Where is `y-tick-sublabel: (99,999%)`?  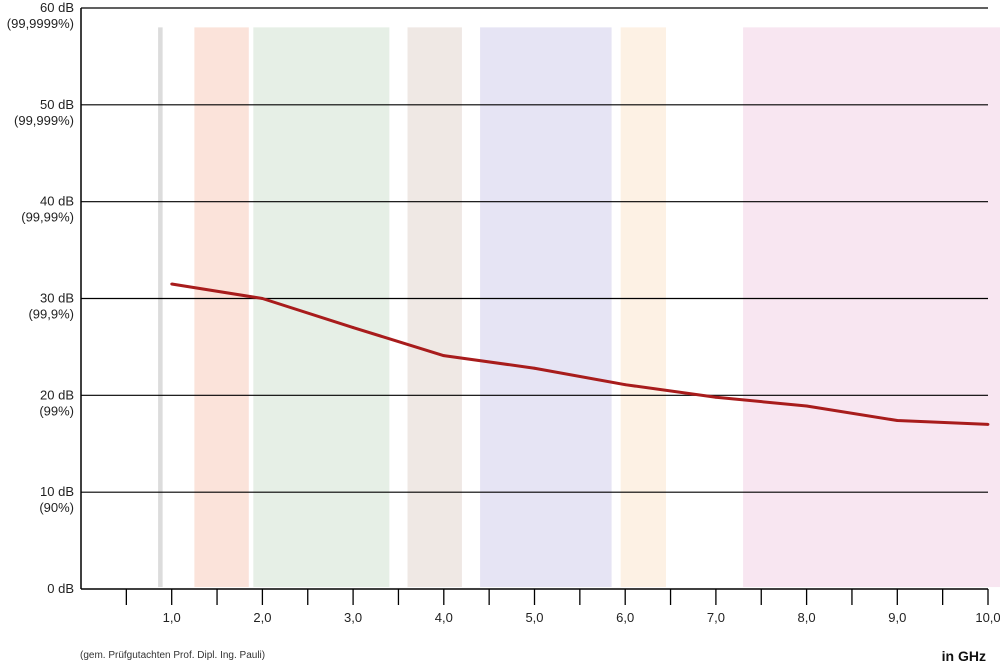 y-tick-sublabel: (99,999%) is located at coordinates (44, 120).